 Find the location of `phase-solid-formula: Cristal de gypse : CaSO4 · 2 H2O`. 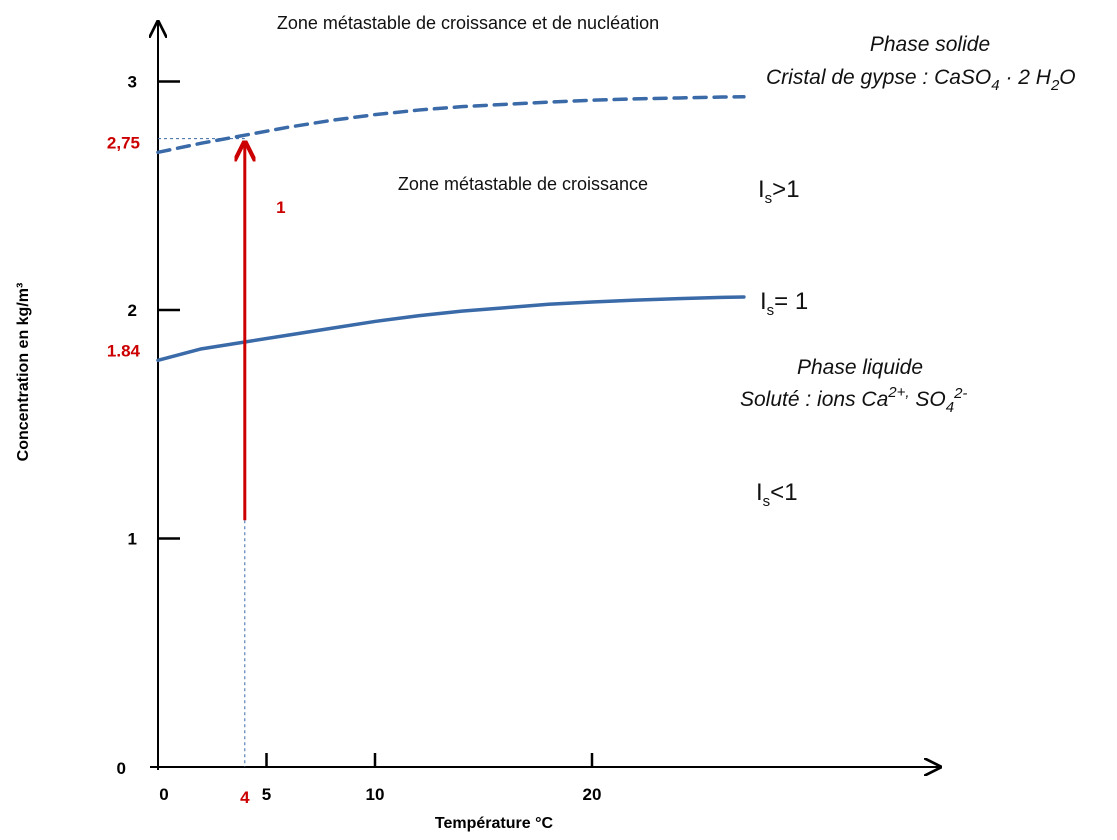

phase-solid-formula: Cristal de gypse : CaSO4 · 2 H2O is located at coordinates (921, 80).